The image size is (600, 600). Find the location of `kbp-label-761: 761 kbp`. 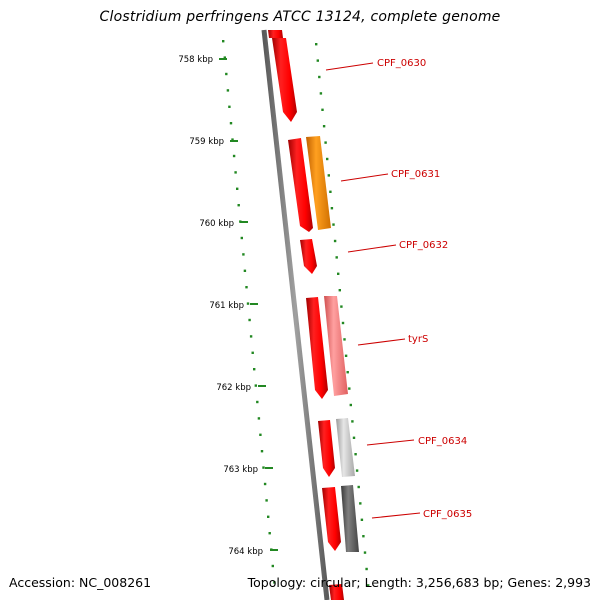

kbp-label-761: 761 kbp is located at coordinates (226, 306).